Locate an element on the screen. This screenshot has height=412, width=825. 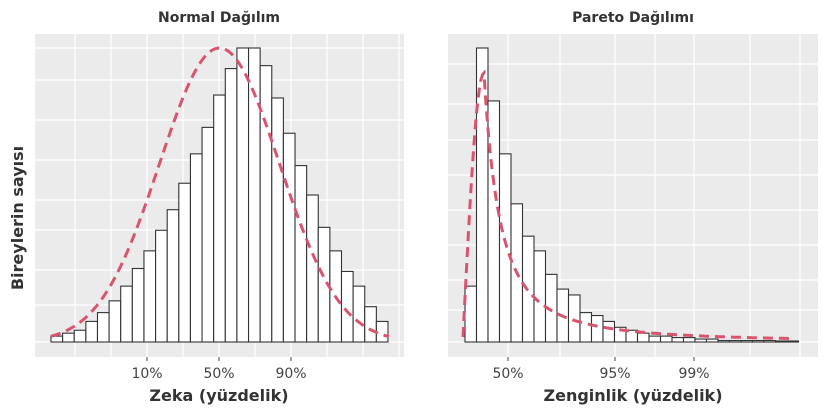
normal-x-ticks: 10% 50% 90% is located at coordinates (219, 369).